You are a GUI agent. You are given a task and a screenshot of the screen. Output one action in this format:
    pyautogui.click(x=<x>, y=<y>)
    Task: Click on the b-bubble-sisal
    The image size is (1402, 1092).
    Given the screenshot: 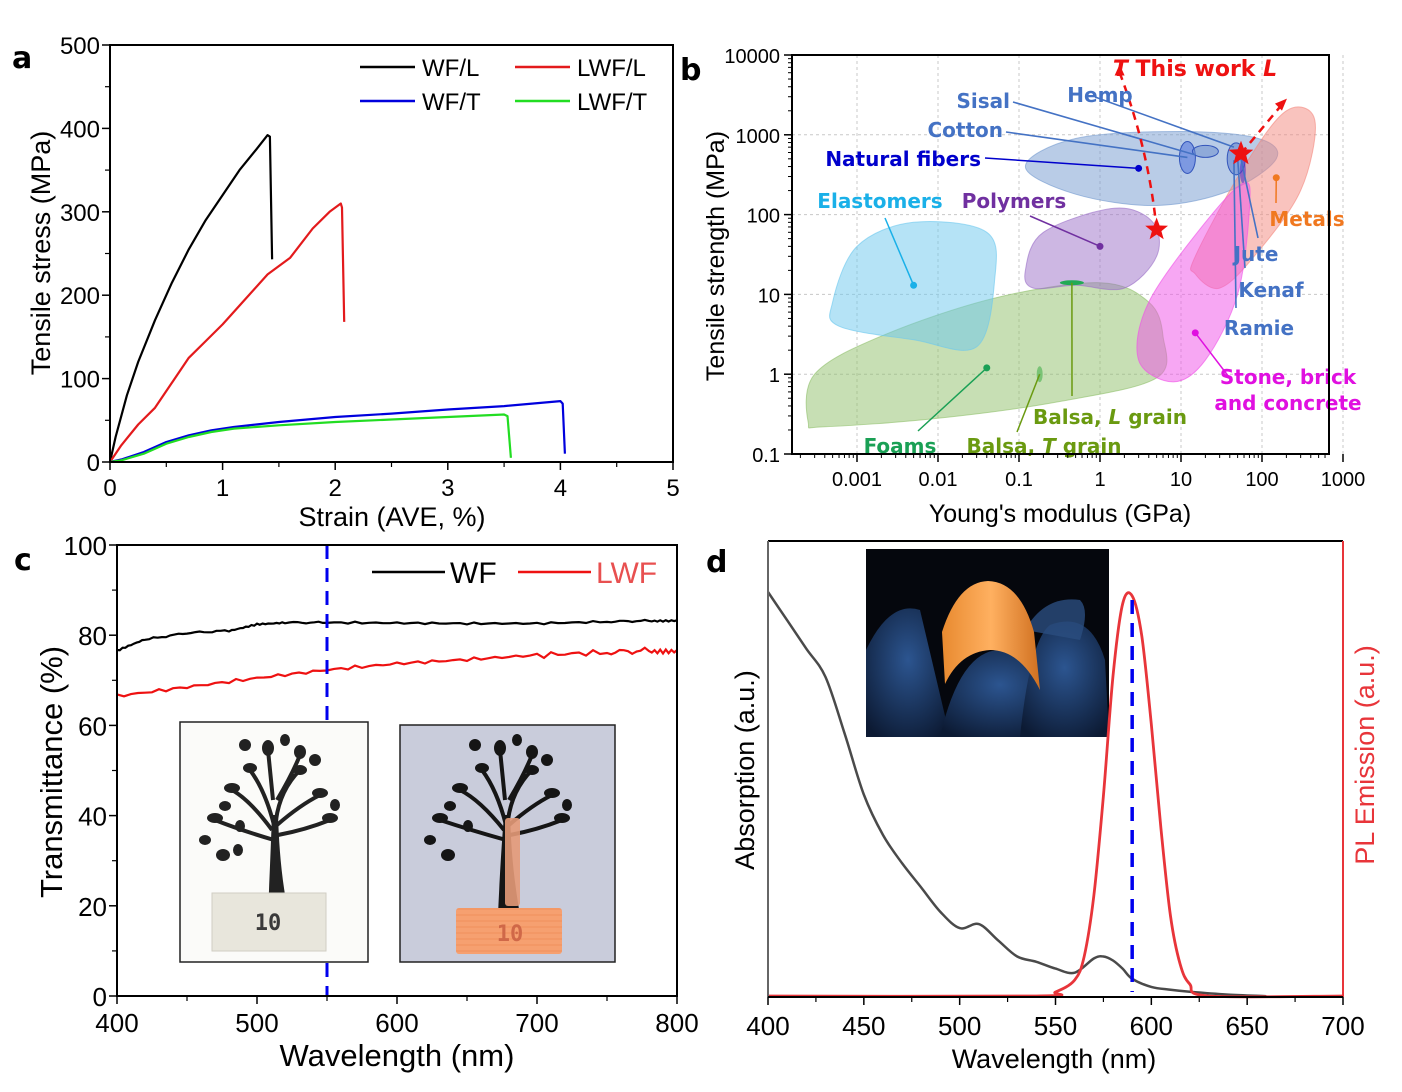 What is the action you would take?
    pyautogui.click(x=1205, y=151)
    